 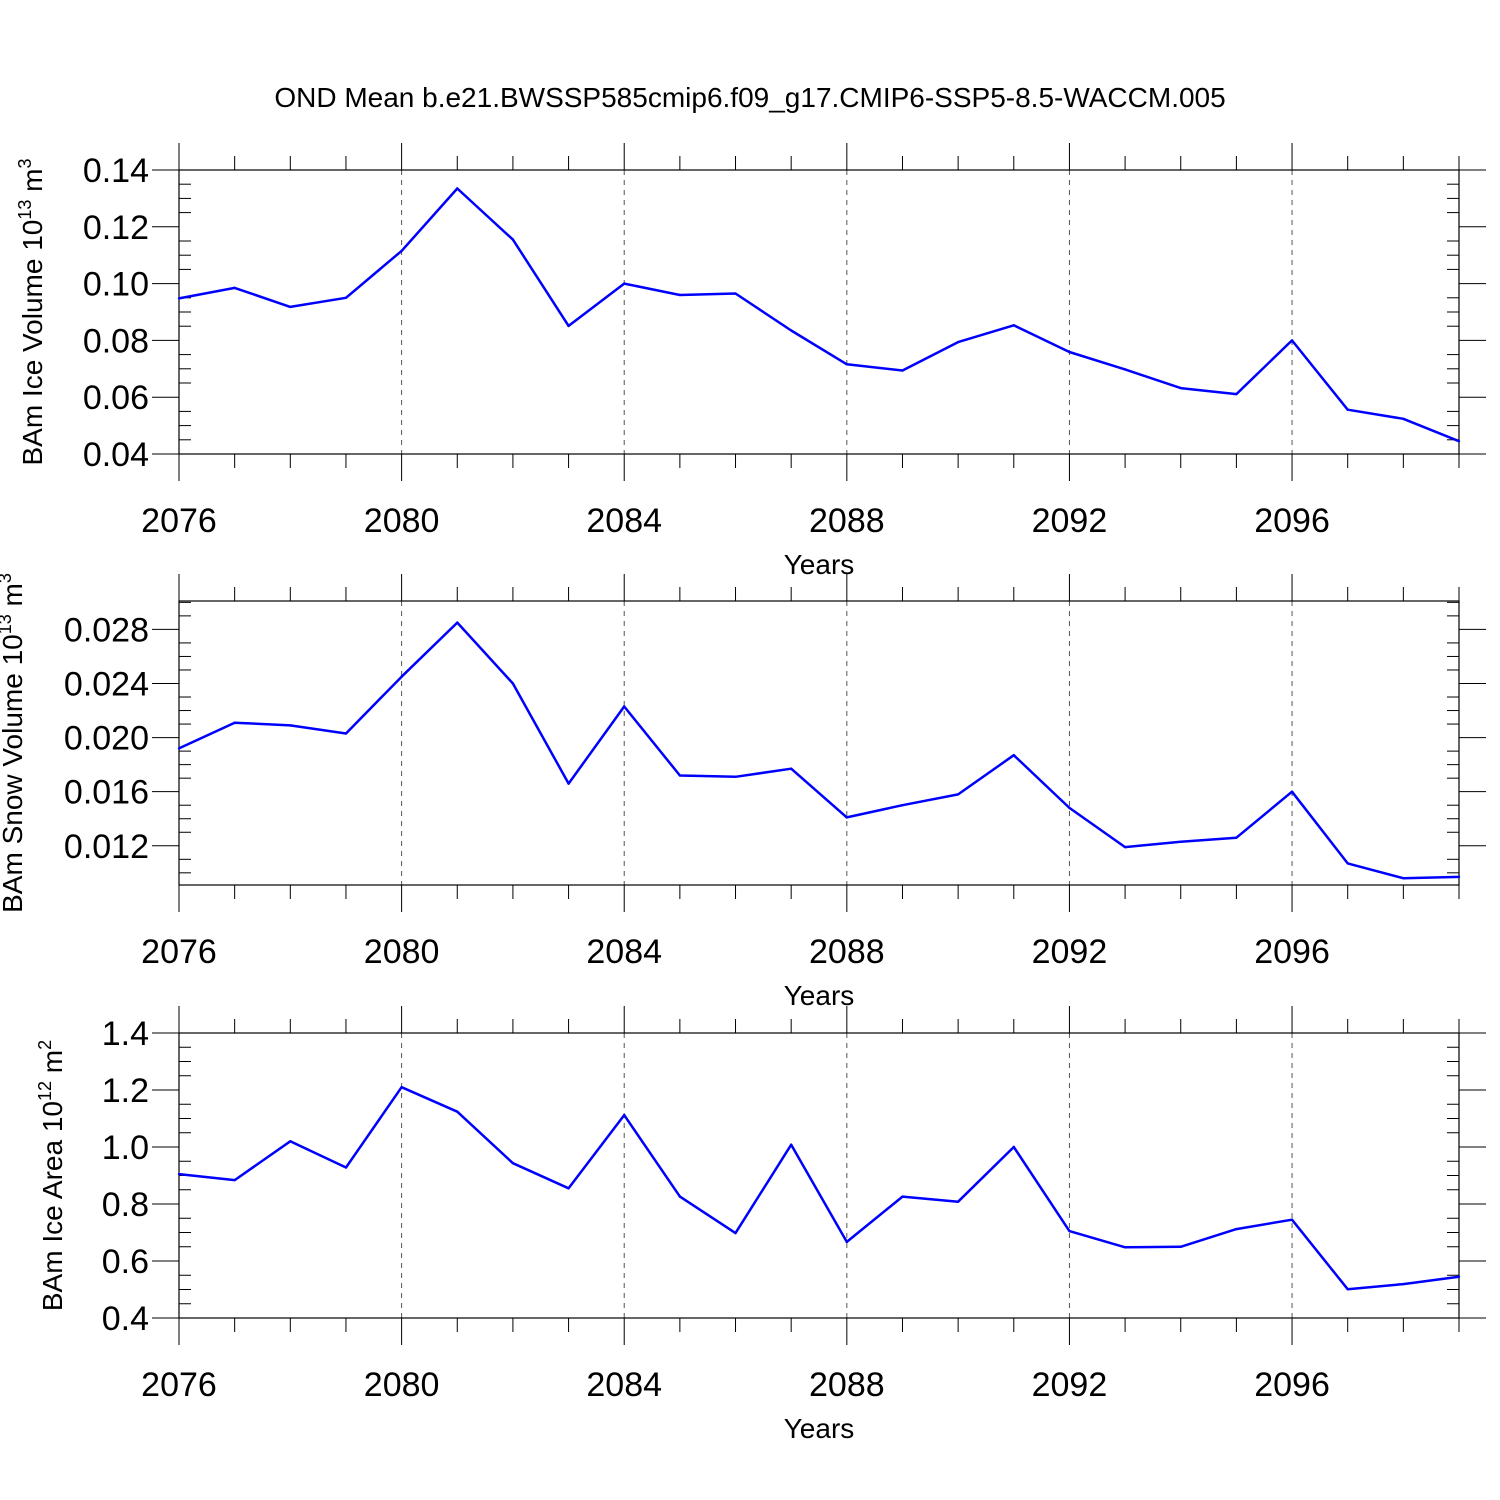 I want to click on y-tick-label: 0.020, so click(x=106, y=739).